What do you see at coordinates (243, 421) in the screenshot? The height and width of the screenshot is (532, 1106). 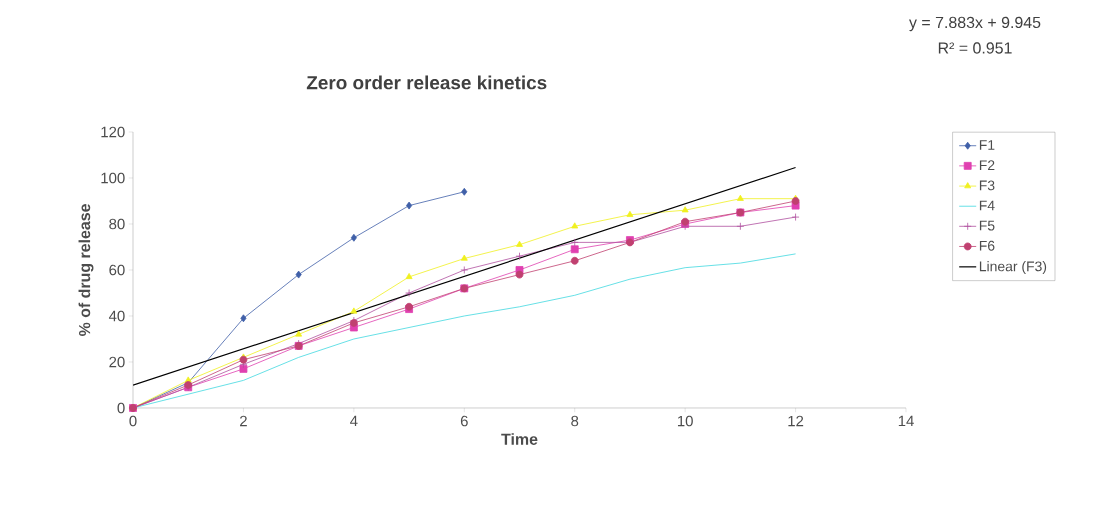 I see `x-tick-label: 2` at bounding box center [243, 421].